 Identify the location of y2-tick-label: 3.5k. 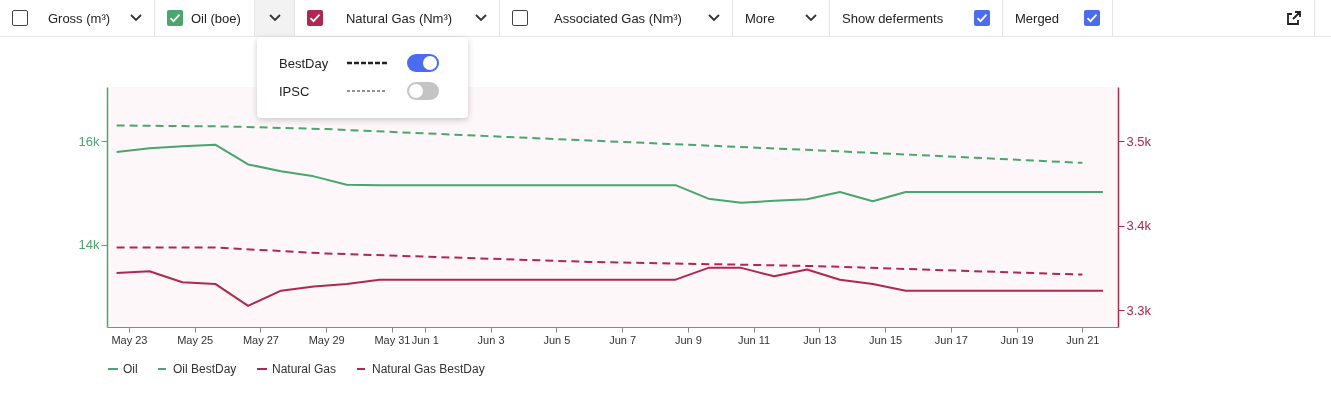
(1139, 141).